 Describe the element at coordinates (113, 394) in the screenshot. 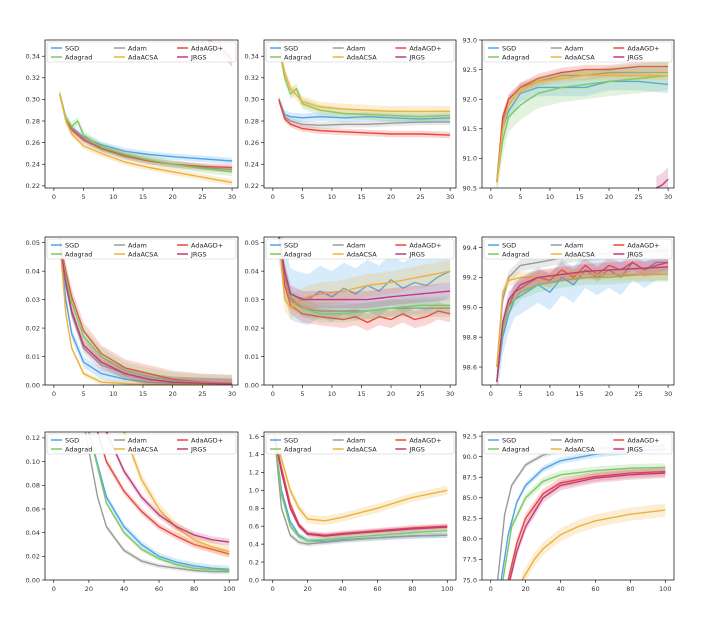

I see `chart-4-xtick-label: 10` at that location.